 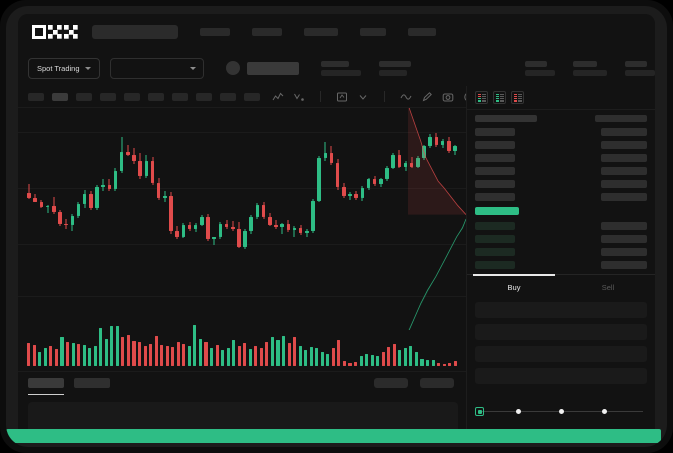 I want to click on chart-type-icon, so click(x=299, y=97).